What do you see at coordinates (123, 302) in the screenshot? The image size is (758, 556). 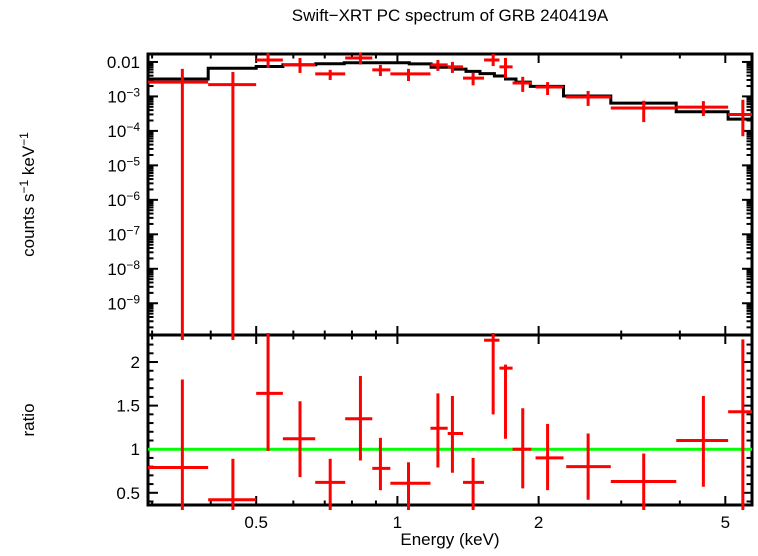 I see `svg-text: 10⁻⁹` at bounding box center [123, 302].